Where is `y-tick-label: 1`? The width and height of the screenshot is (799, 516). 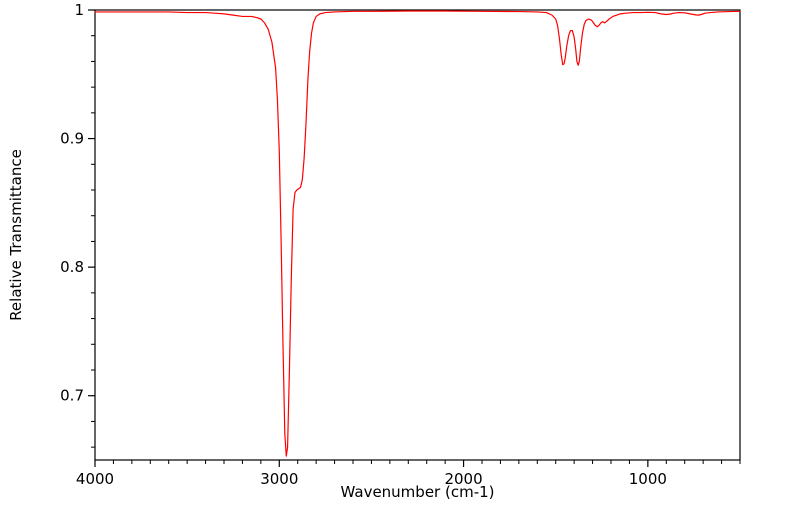 y-tick-label: 1 is located at coordinates (79, 10).